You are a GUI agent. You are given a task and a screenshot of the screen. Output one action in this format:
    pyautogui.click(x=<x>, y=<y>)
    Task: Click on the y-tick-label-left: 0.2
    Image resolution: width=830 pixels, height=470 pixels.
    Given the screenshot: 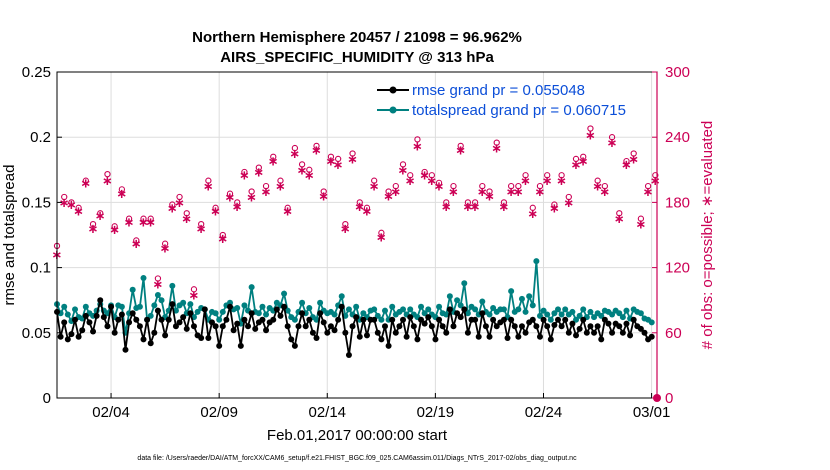 What is the action you would take?
    pyautogui.click(x=40, y=137)
    